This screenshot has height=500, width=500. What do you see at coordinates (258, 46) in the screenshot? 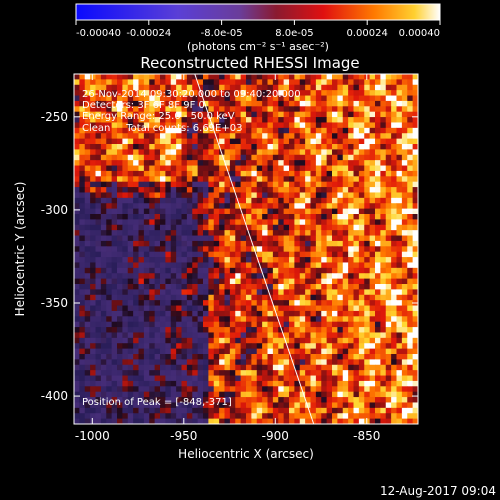
I see `colorbar-unit-label: (photons cm⁻² s⁻¹ asec⁻²)` at bounding box center [258, 46].